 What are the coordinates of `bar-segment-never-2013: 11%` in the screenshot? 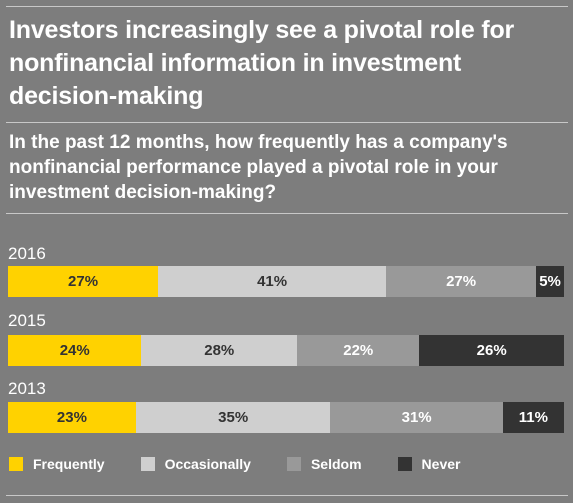 It's located at (533, 417).